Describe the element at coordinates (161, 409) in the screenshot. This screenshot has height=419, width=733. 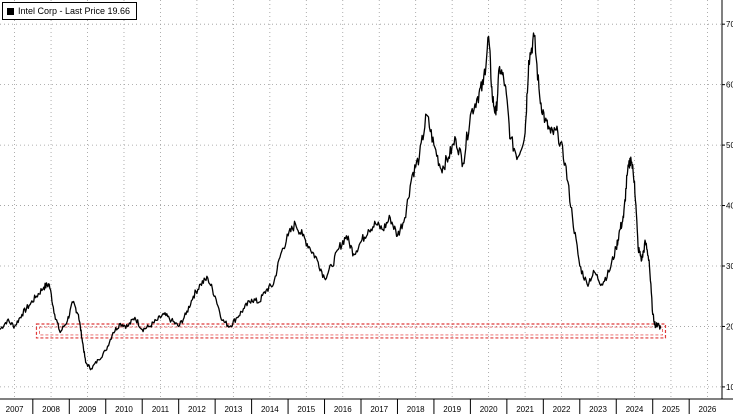
I see `x-tick-label: 2011` at that location.